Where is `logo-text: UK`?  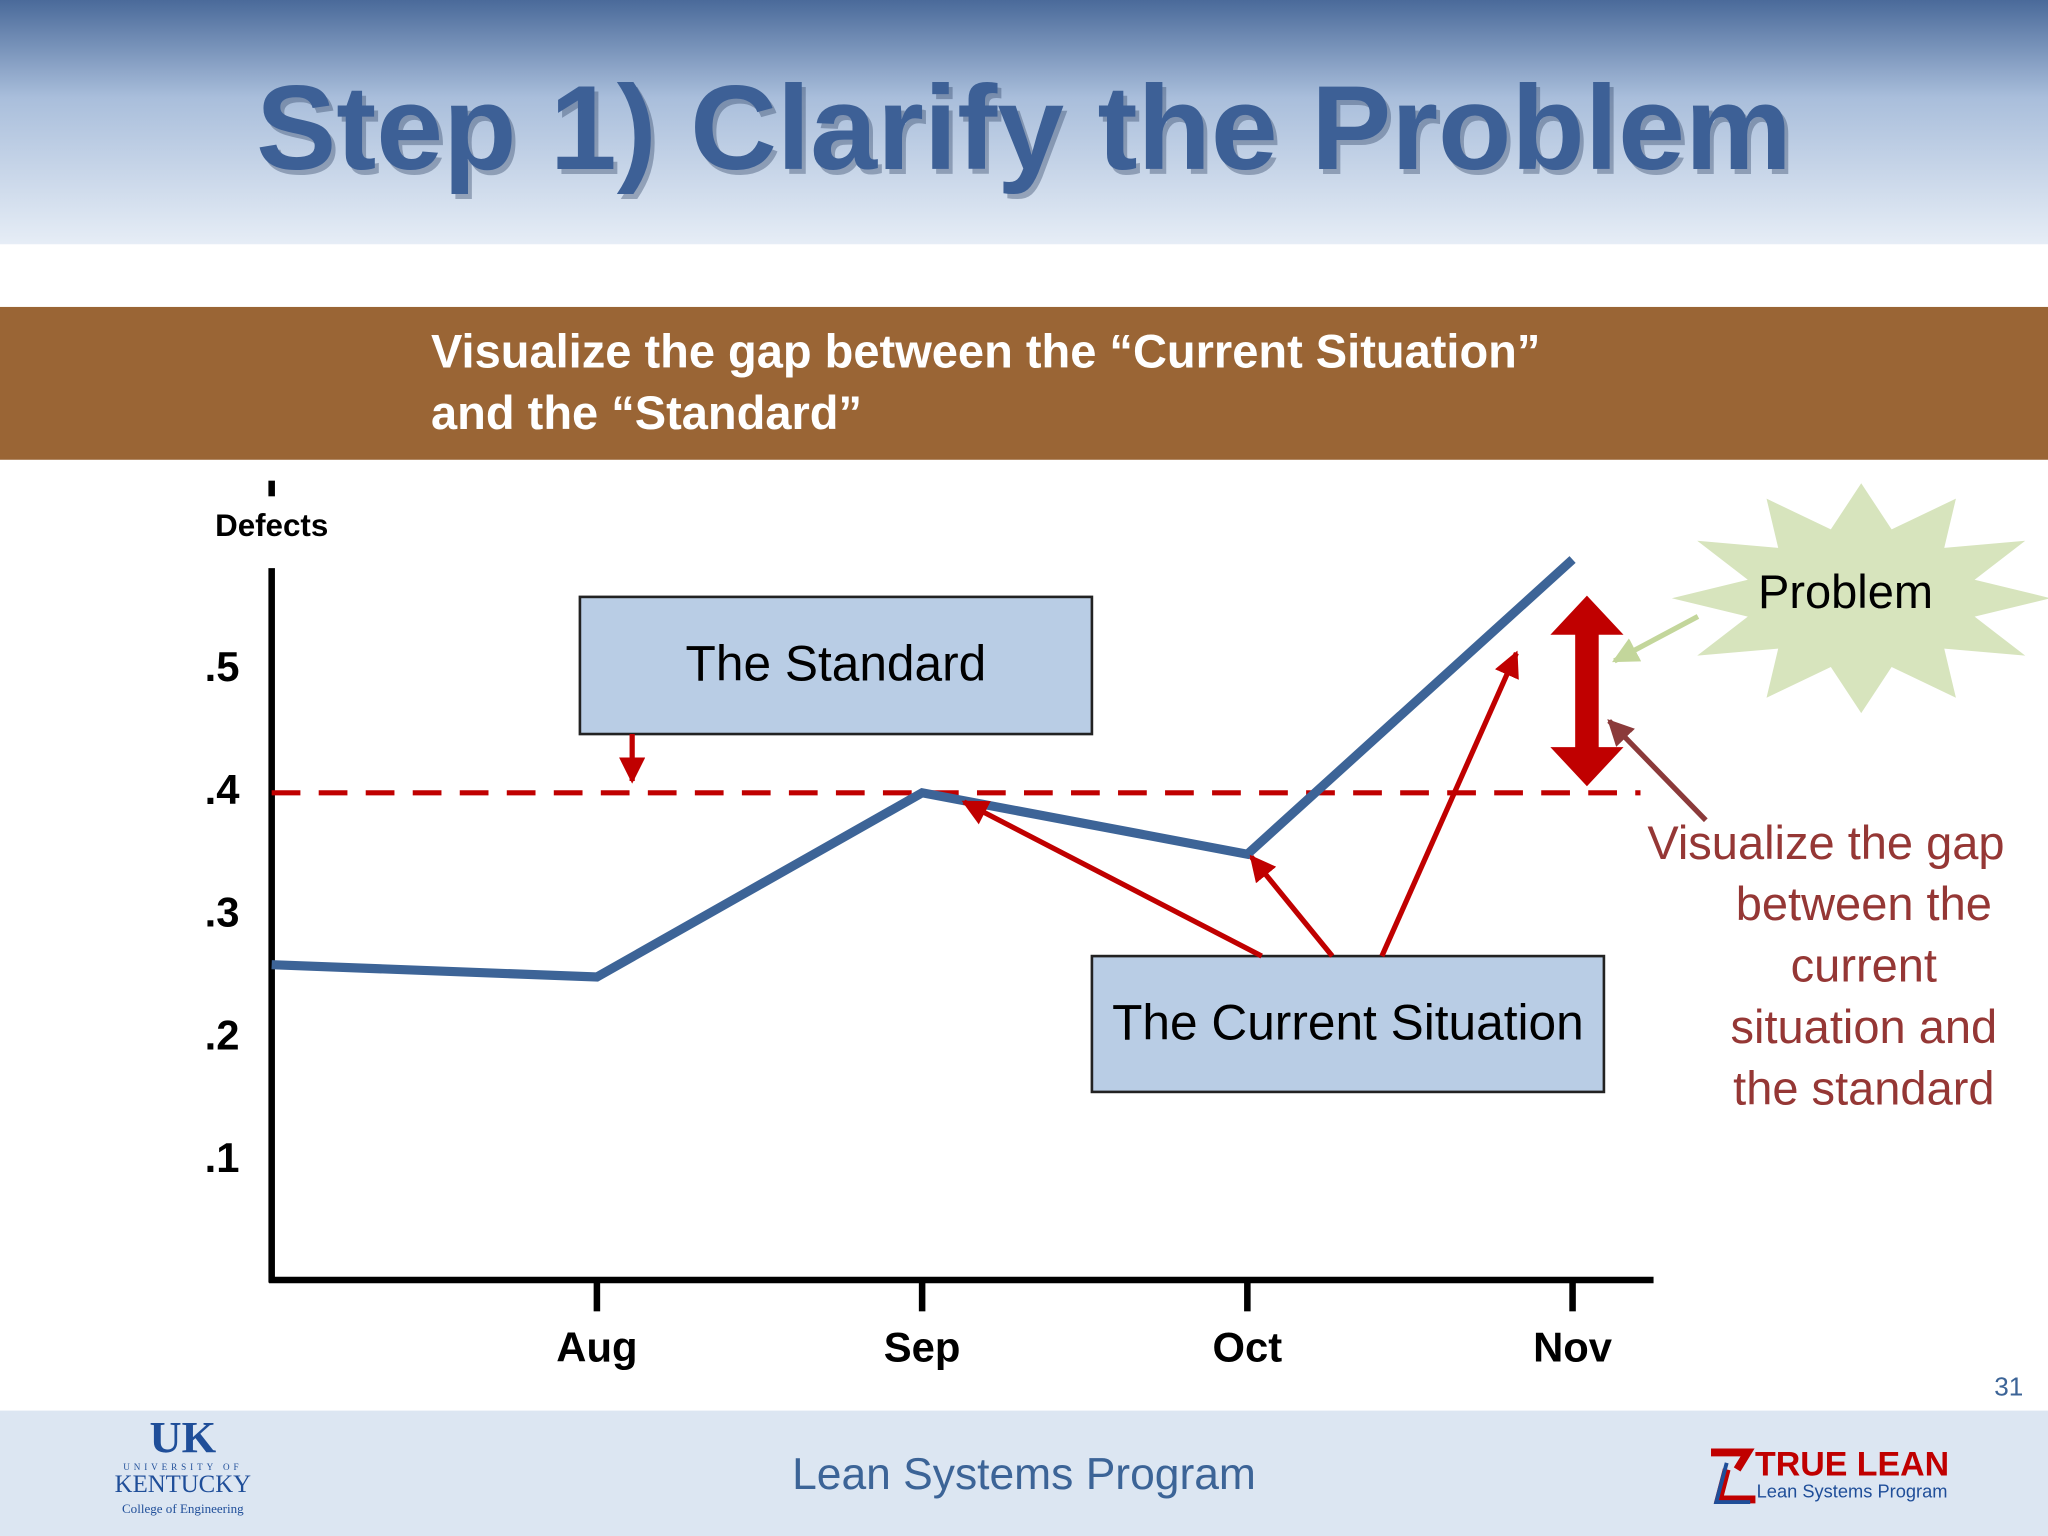
logo-text: UK is located at coordinates (183, 1437).